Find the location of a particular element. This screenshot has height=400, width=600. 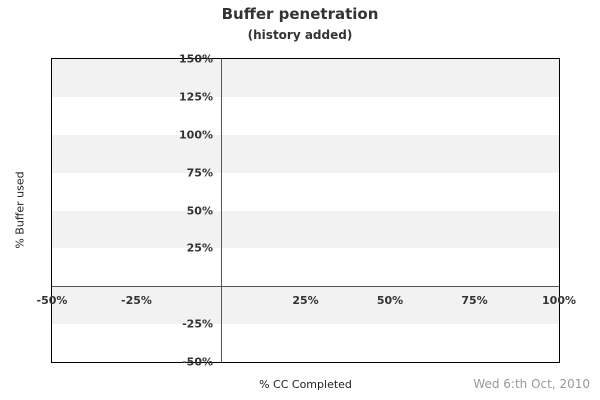

x-tick-label: 100% is located at coordinates (559, 301).